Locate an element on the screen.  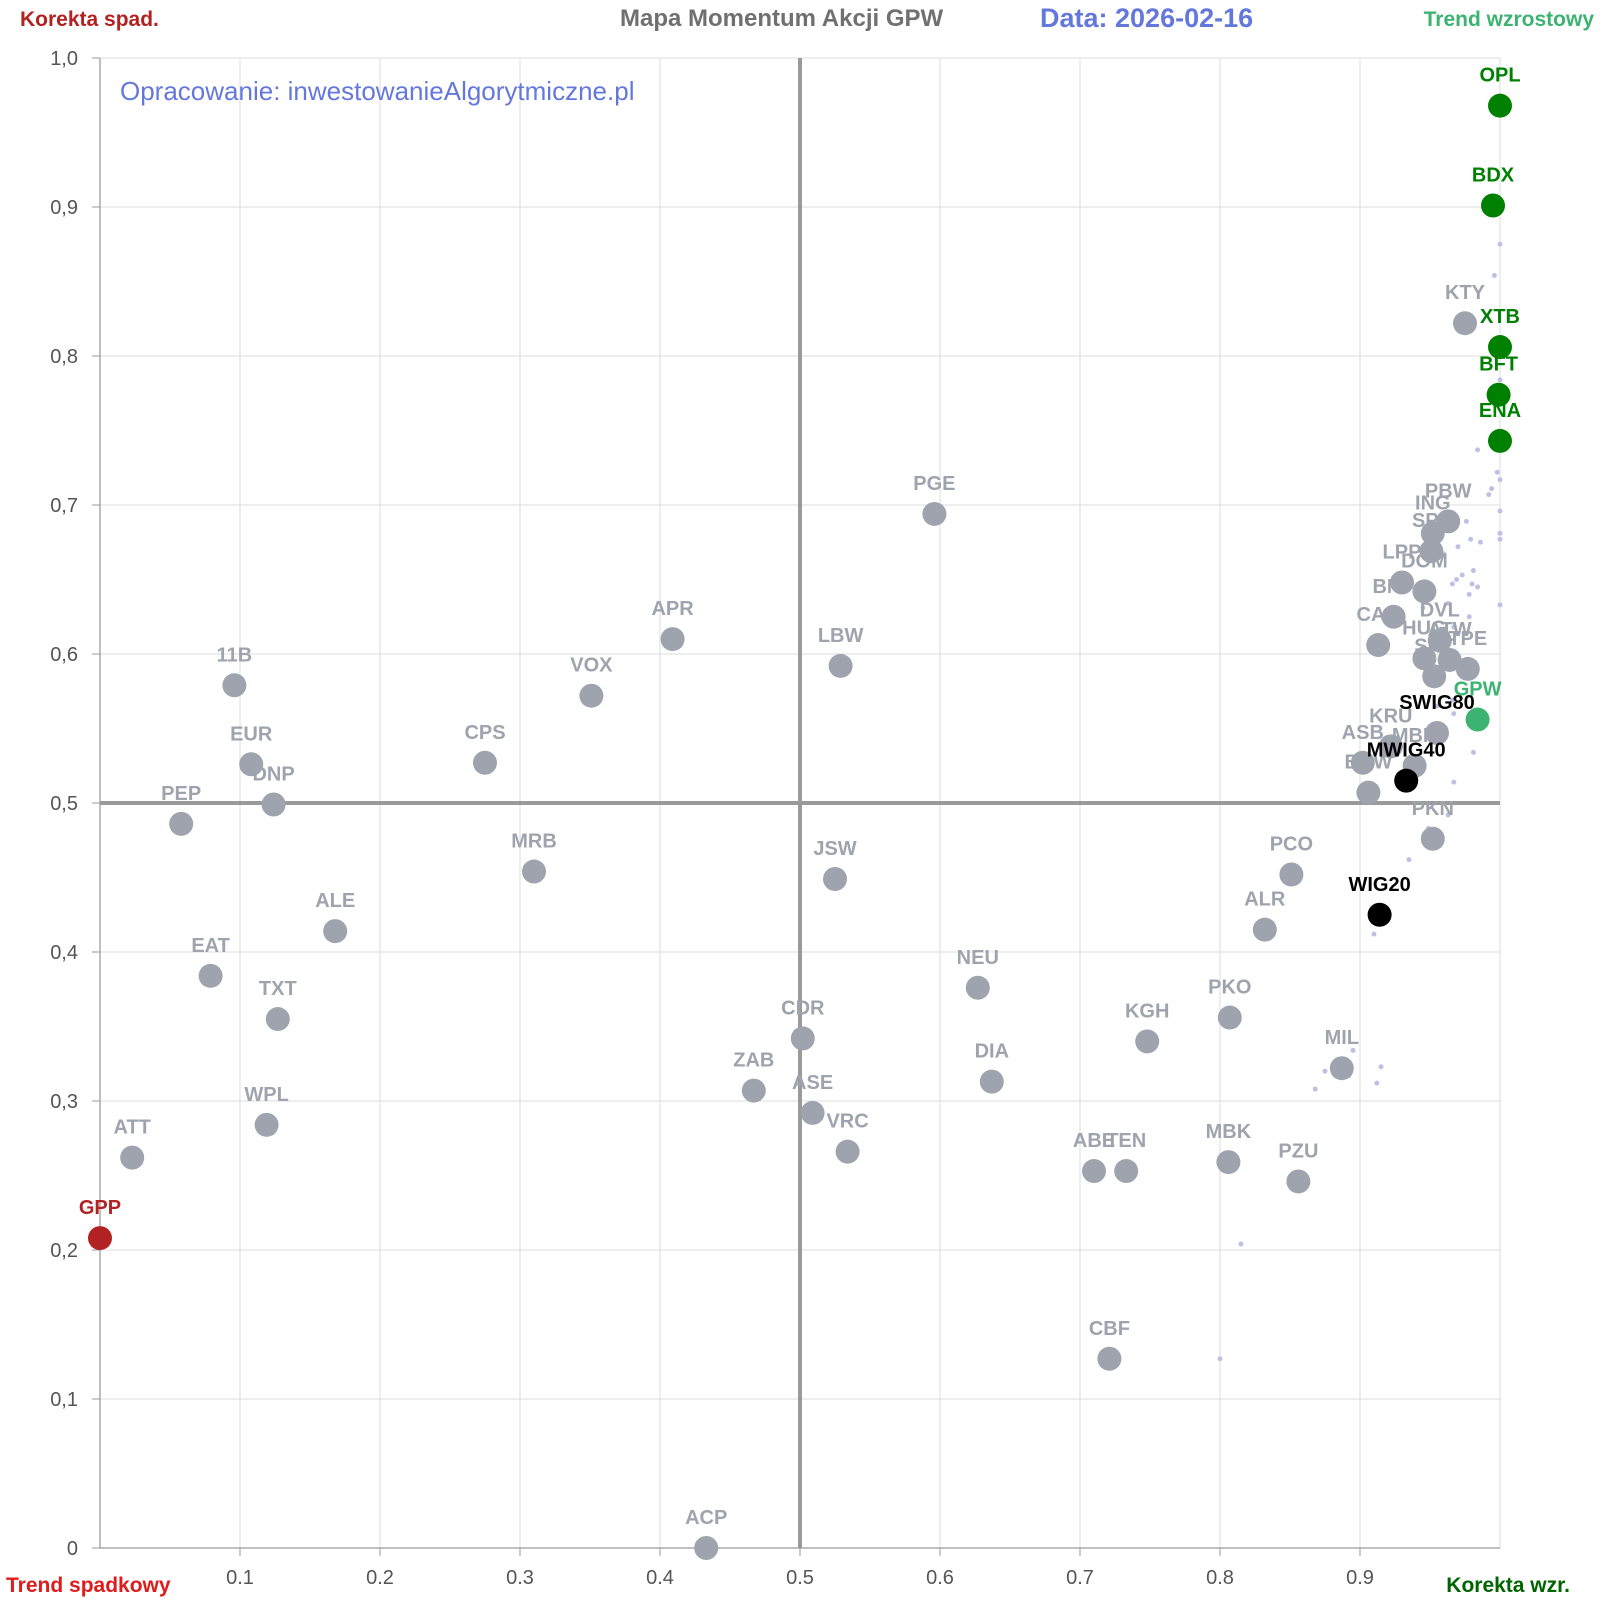
point-snt is located at coordinates (1434, 676).